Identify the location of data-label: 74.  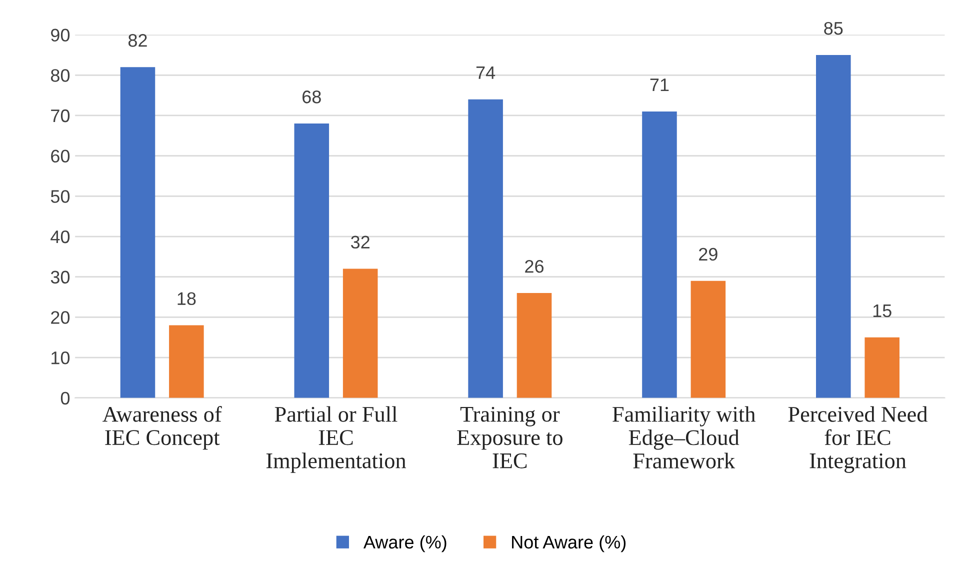
(486, 72).